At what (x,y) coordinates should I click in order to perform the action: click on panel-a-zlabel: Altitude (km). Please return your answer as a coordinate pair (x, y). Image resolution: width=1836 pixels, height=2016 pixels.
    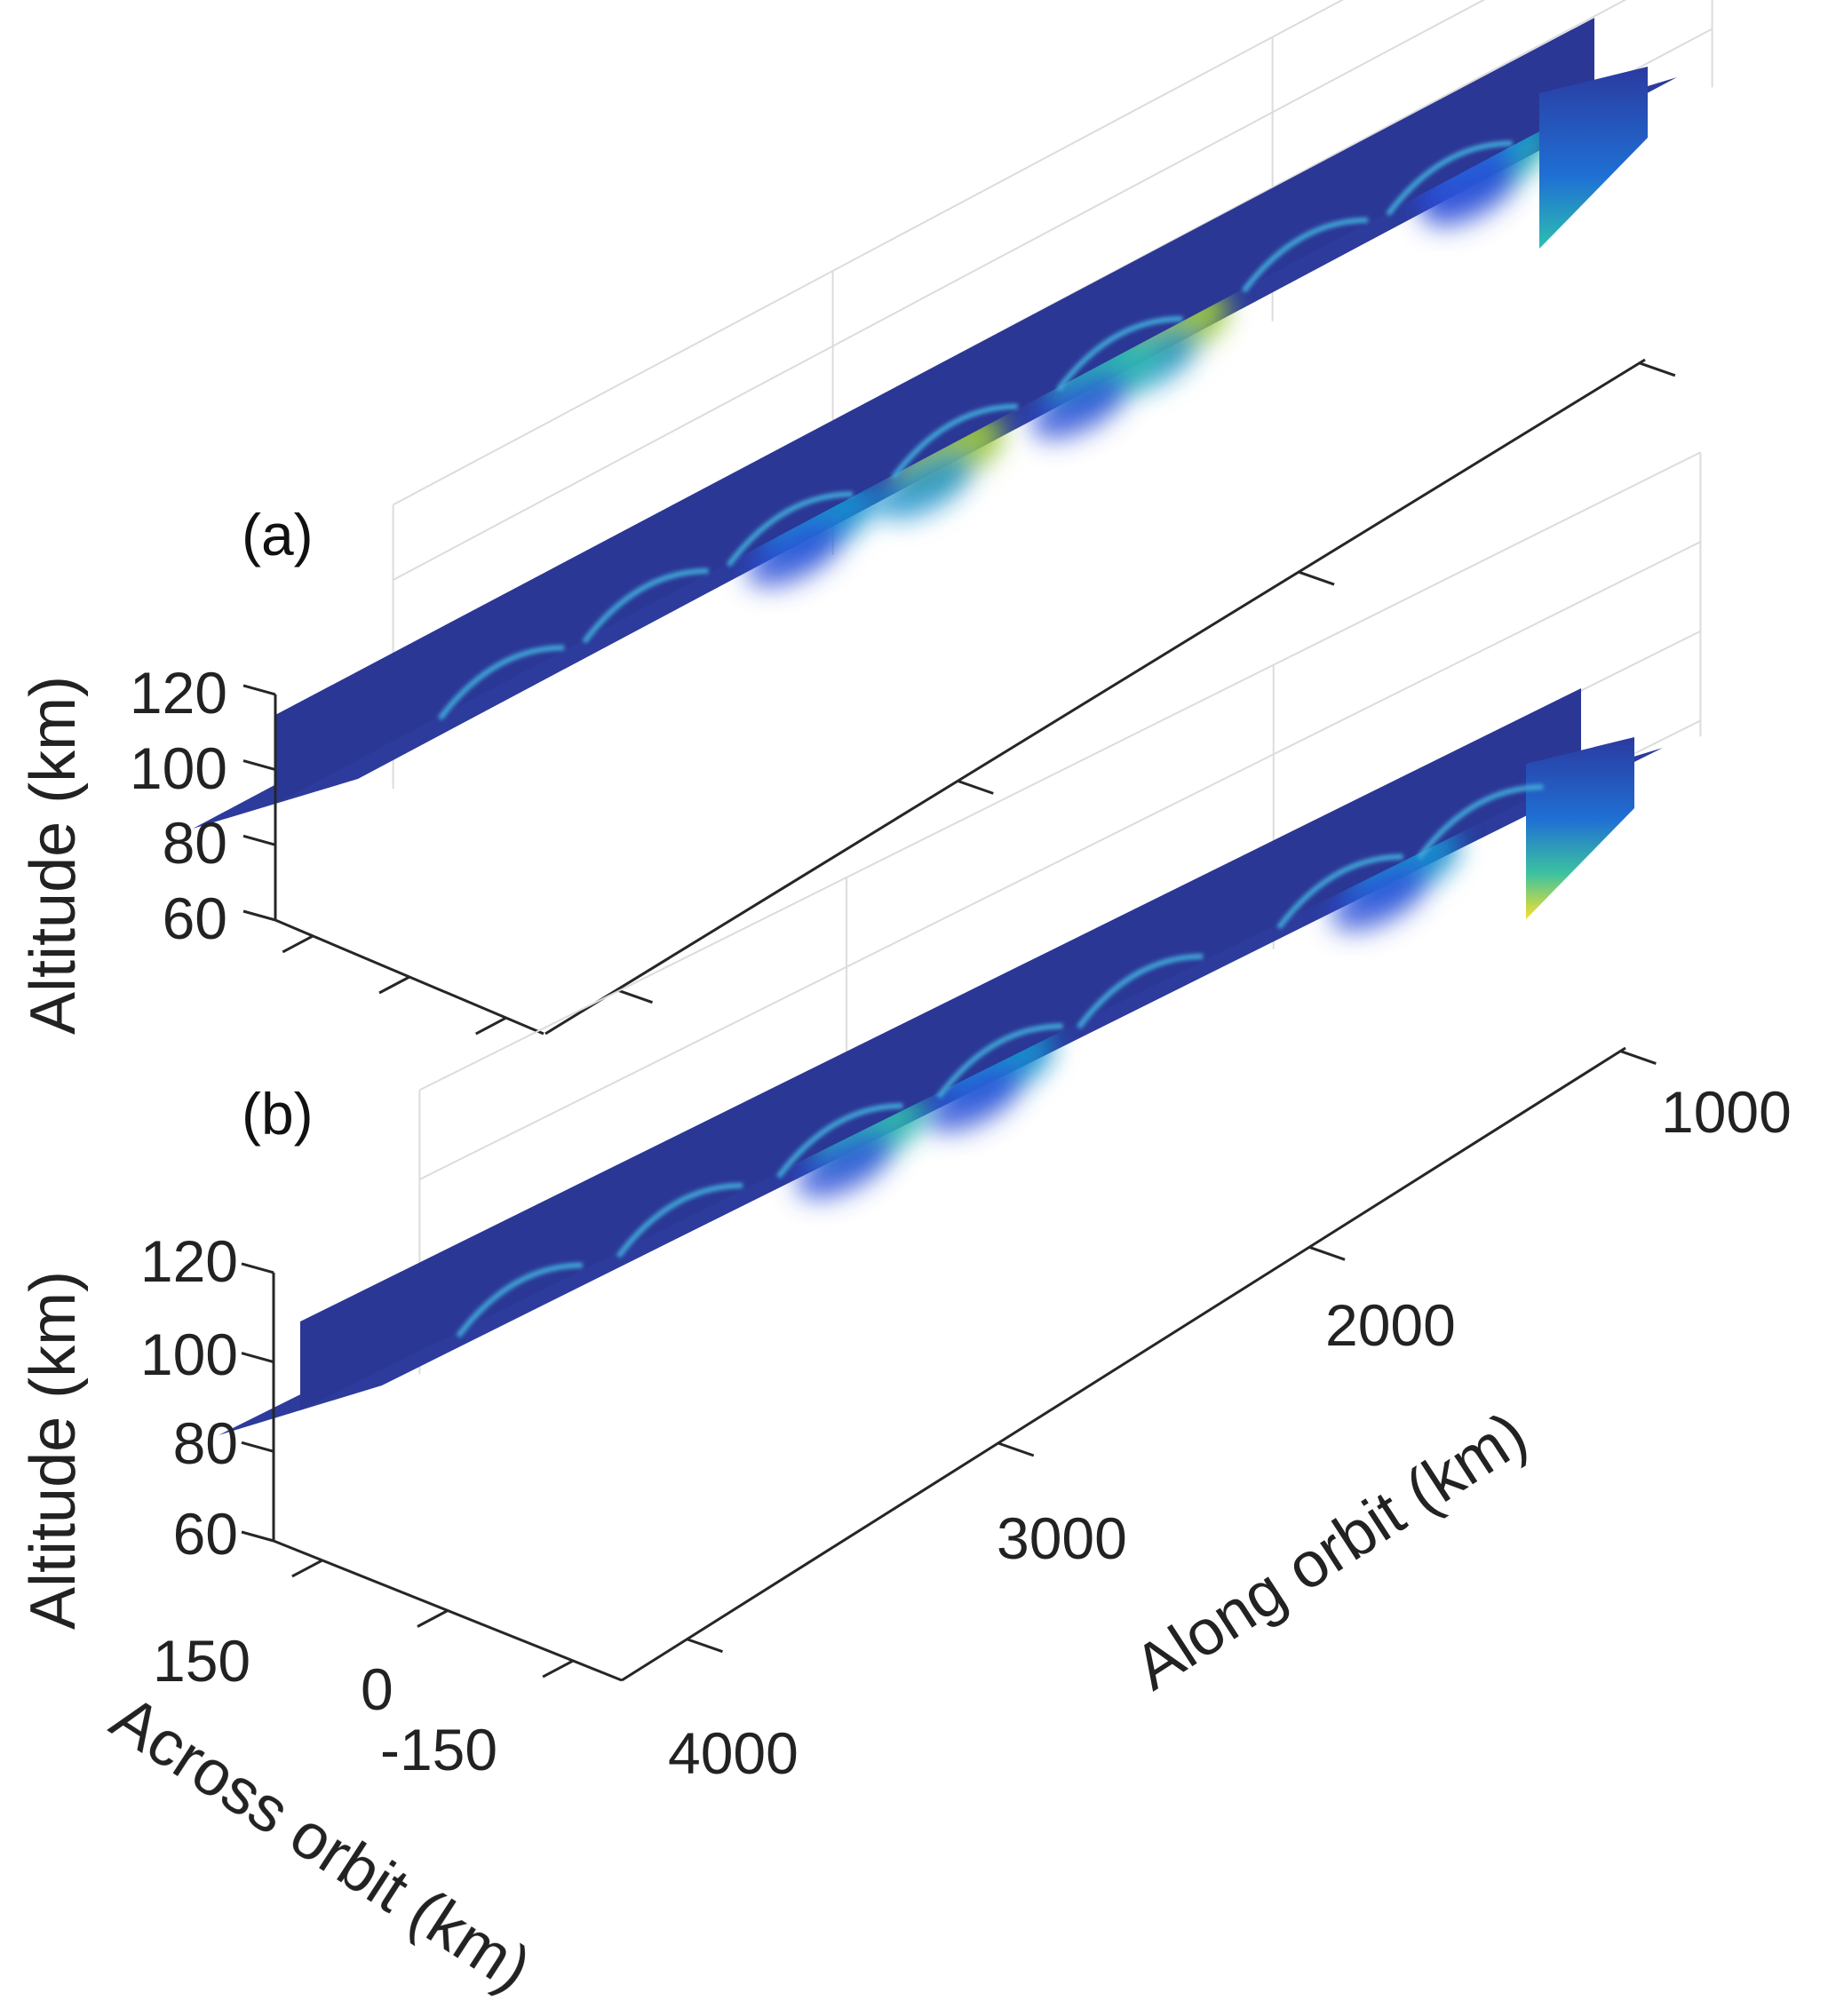
    Looking at the image, I should click on (53, 855).